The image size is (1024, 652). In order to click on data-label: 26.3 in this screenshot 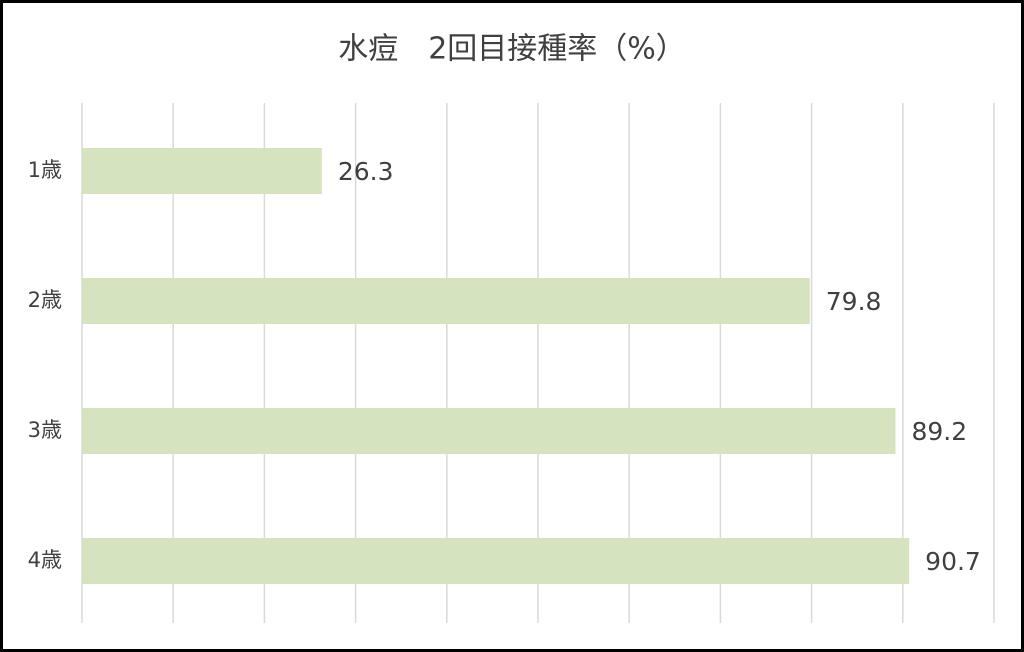, I will do `click(366, 171)`.